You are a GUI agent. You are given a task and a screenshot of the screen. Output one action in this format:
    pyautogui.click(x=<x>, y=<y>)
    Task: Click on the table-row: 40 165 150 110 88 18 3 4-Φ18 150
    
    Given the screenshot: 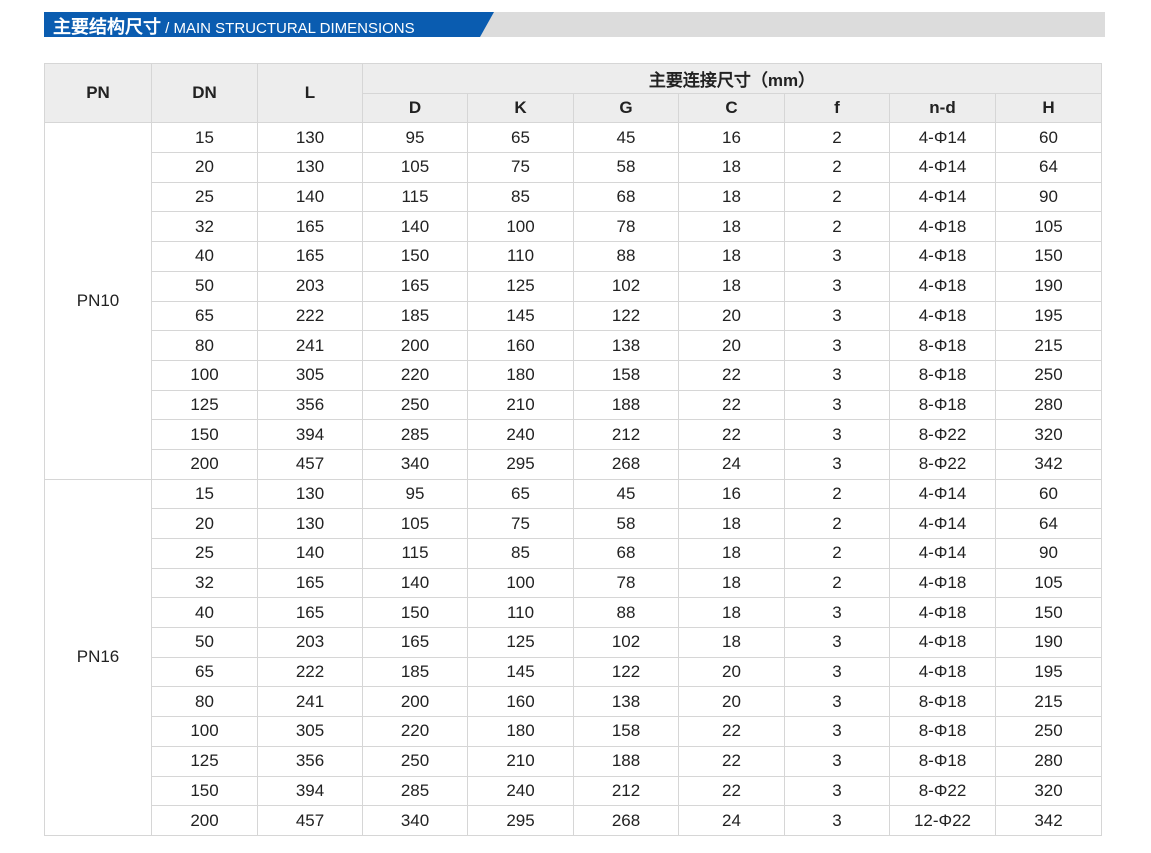 What is the action you would take?
    pyautogui.click(x=573, y=613)
    